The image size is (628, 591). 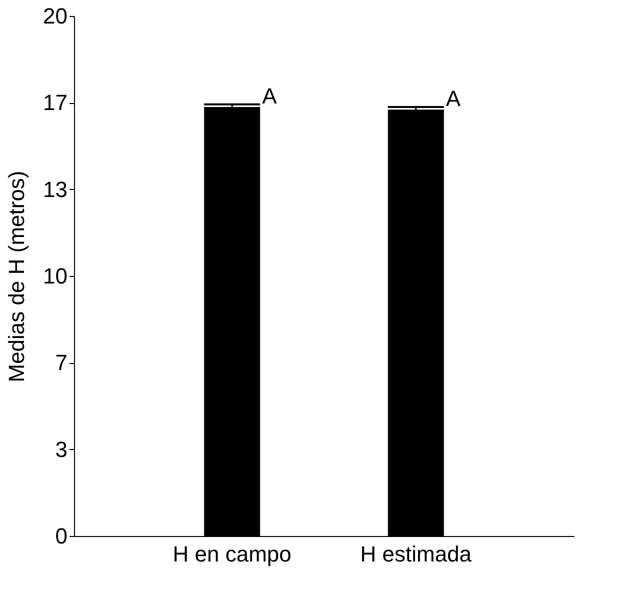 I want to click on x-tick-label: H estimada, so click(x=416, y=554).